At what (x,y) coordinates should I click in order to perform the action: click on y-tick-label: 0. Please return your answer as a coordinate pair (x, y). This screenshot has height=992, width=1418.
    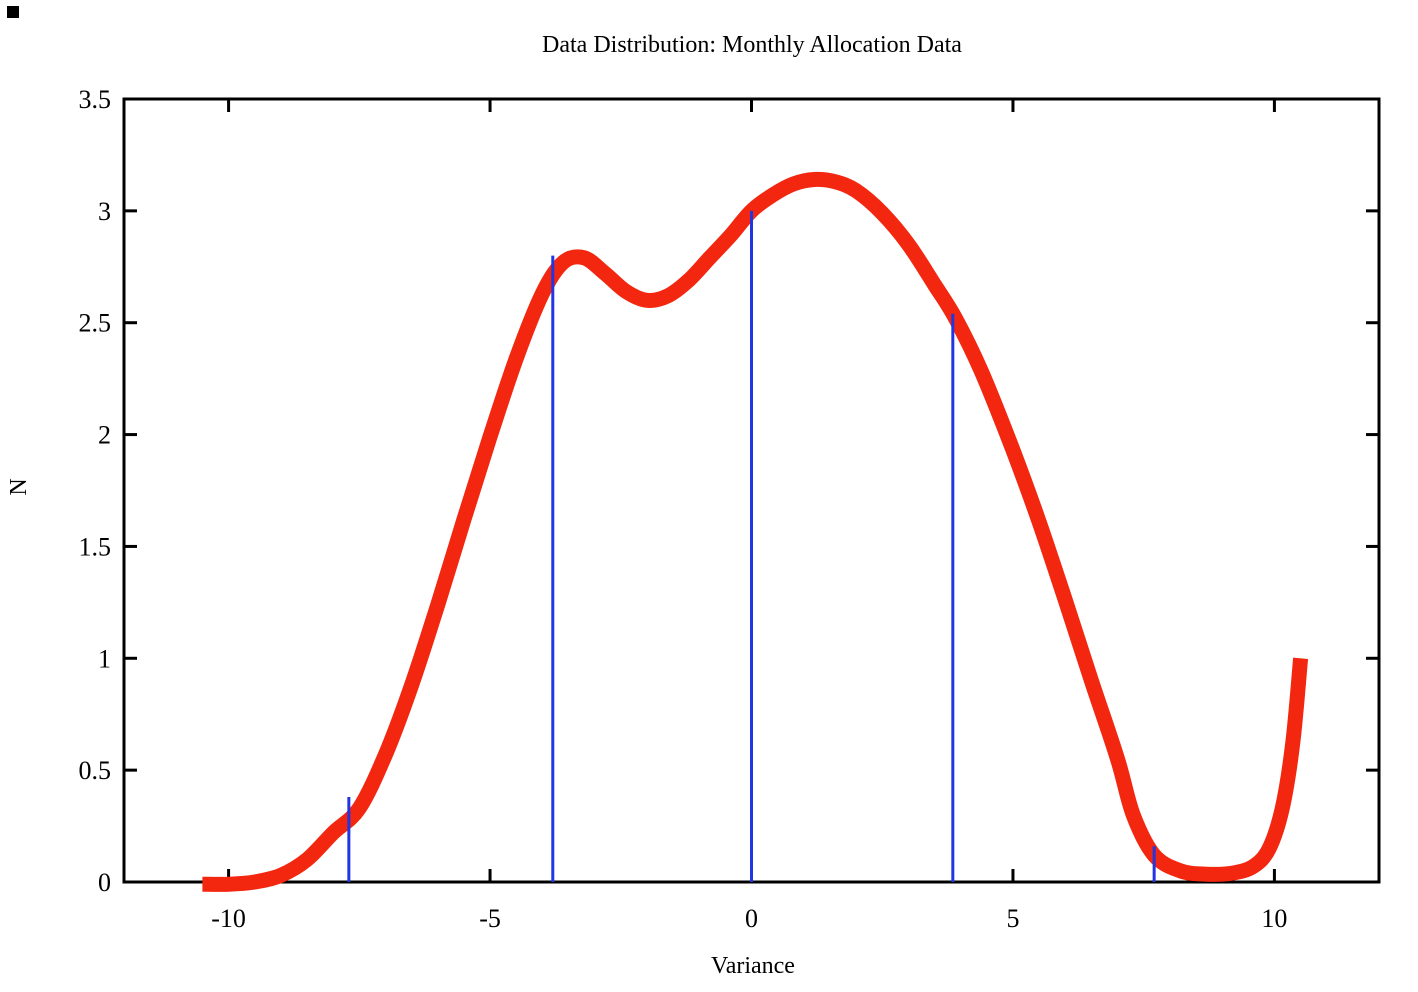
    Looking at the image, I should click on (104, 882).